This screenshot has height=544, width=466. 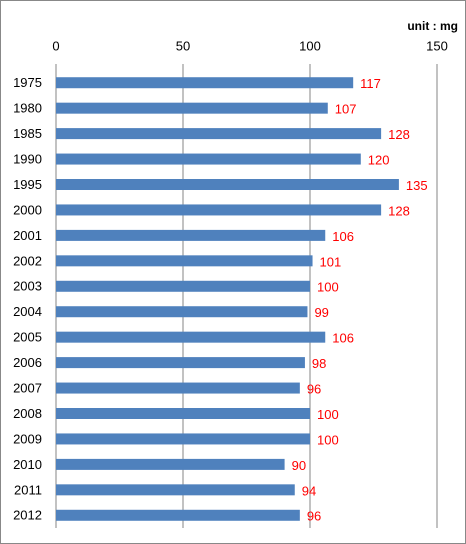 I want to click on data-label: 120, so click(x=379, y=159).